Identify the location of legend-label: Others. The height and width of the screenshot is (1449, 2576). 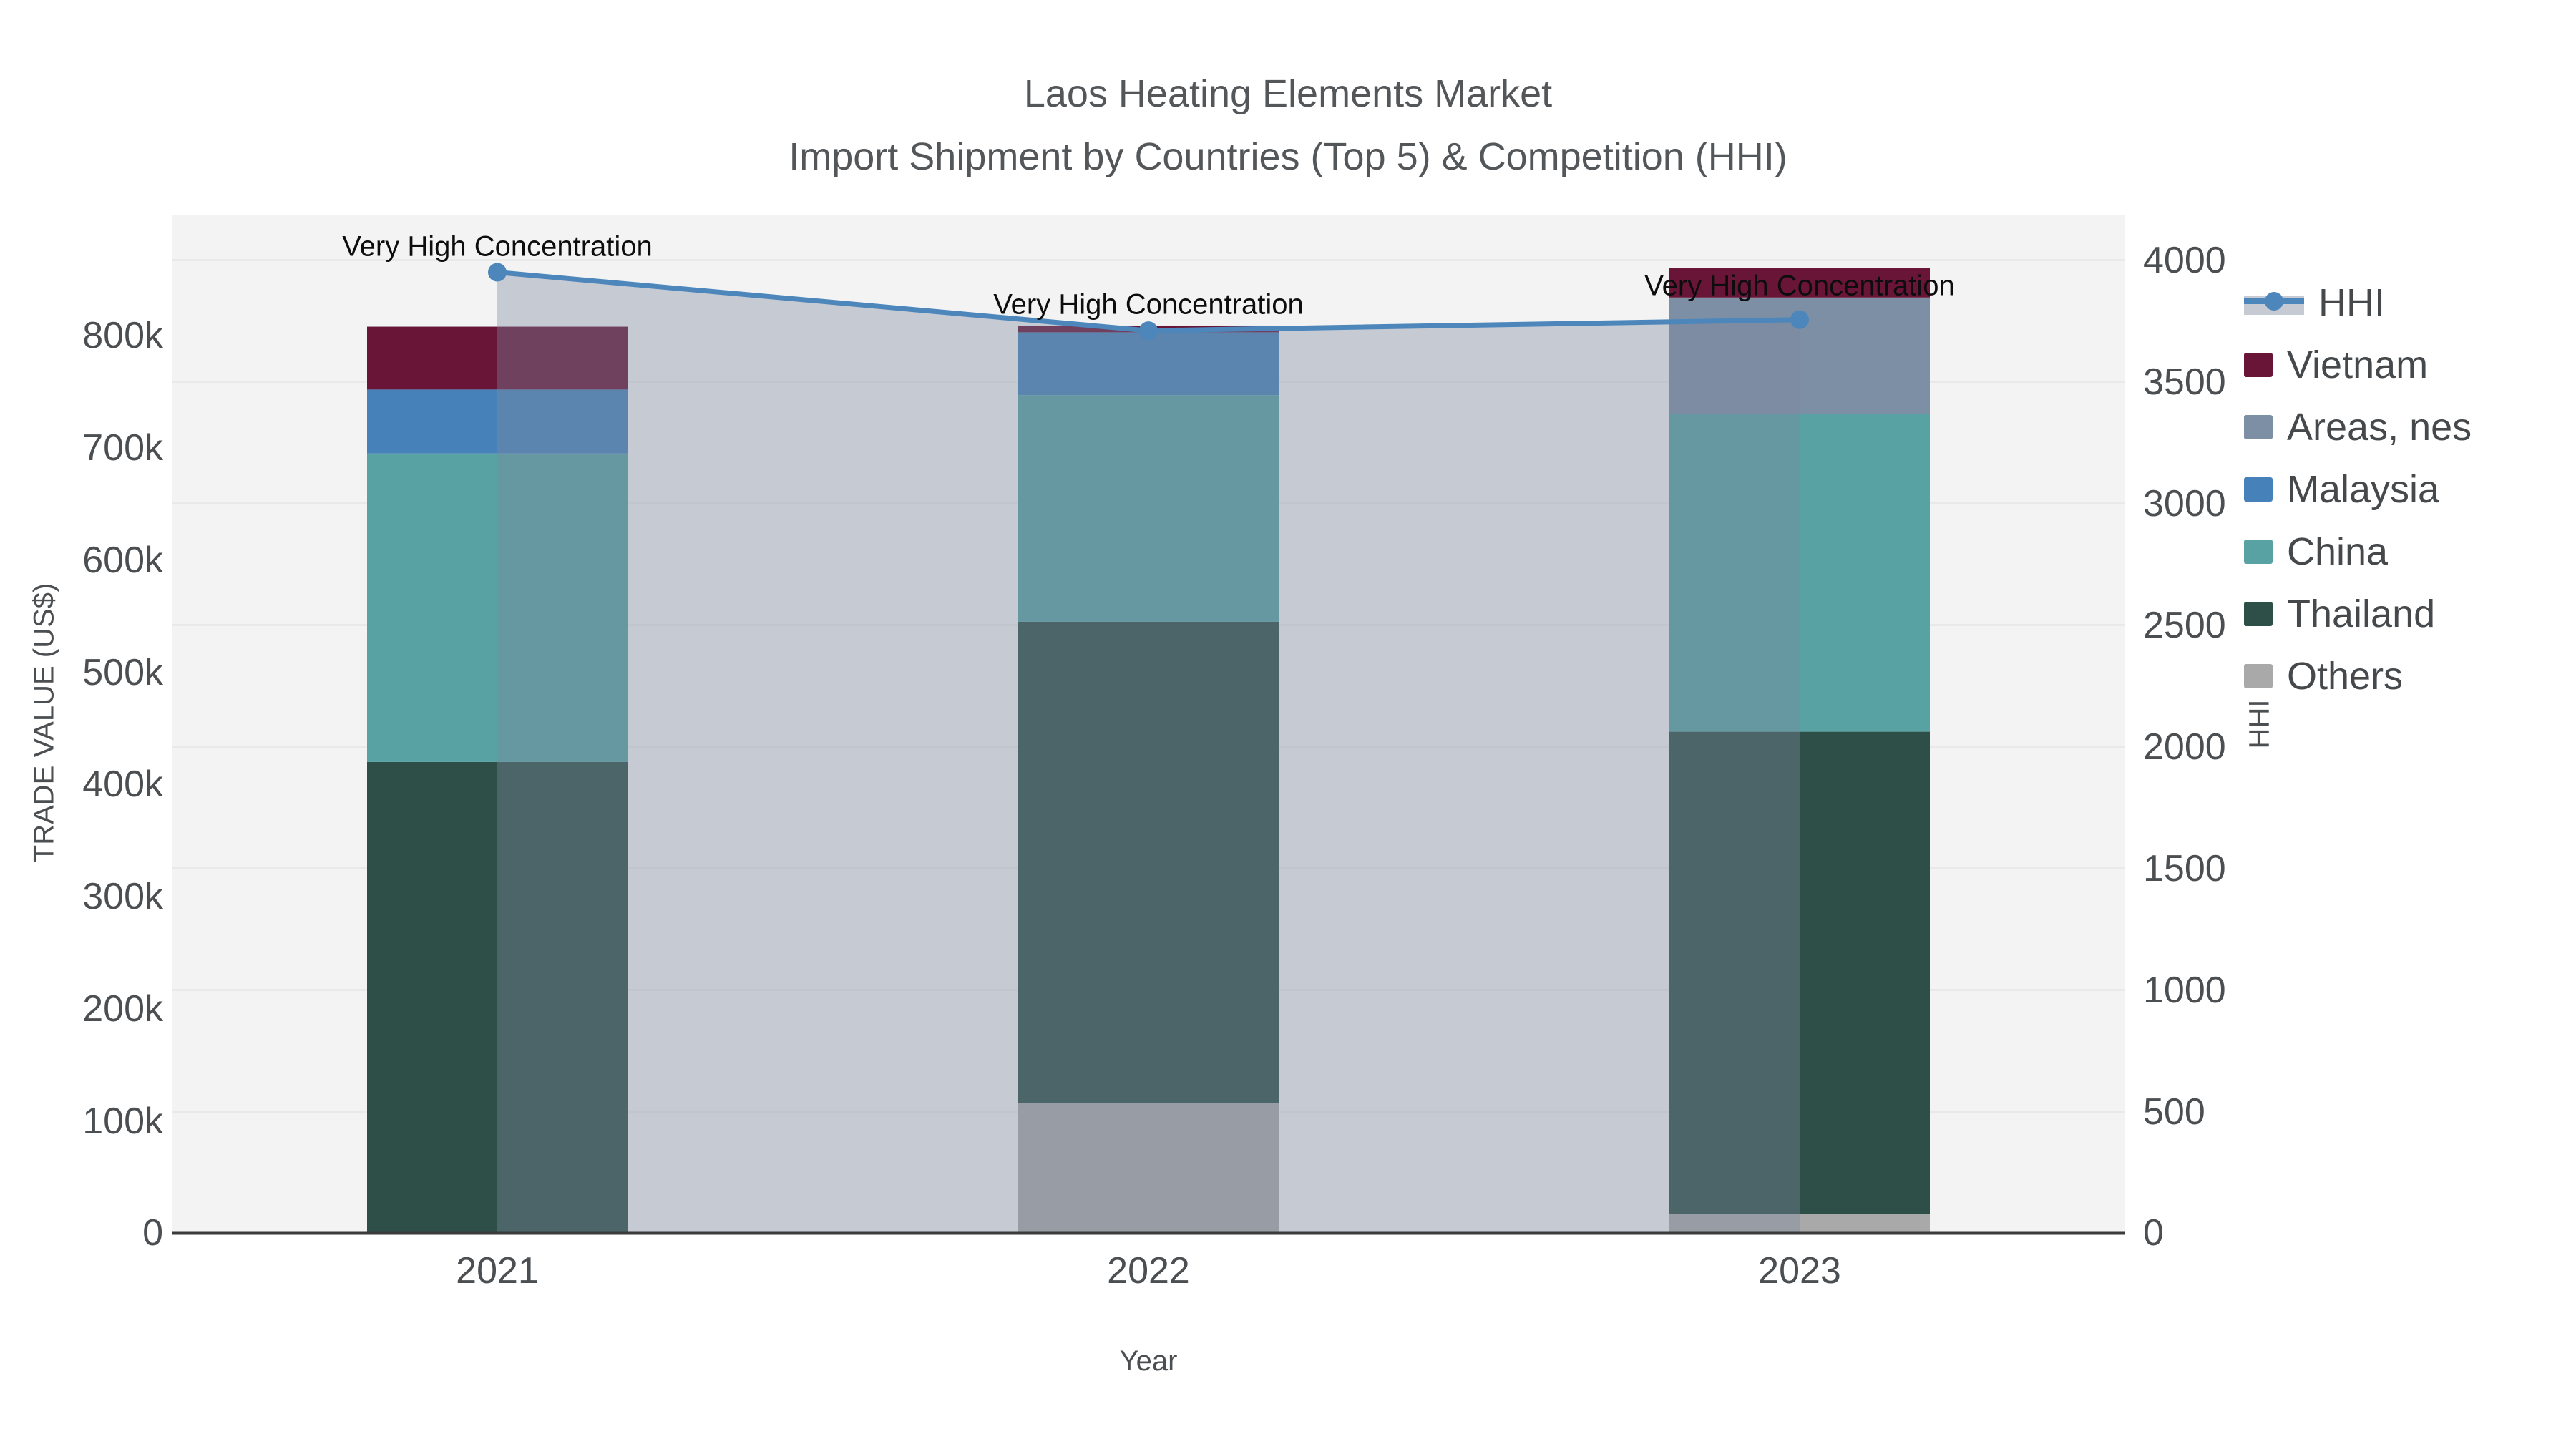
(2345, 676).